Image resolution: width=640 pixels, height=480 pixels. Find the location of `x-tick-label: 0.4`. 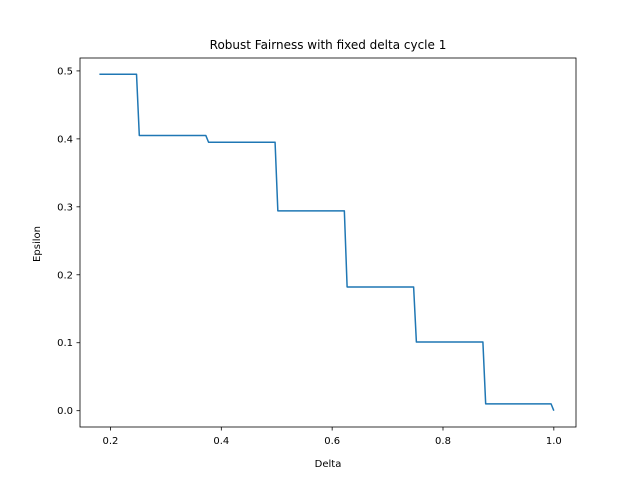

x-tick-label: 0.4 is located at coordinates (221, 441).